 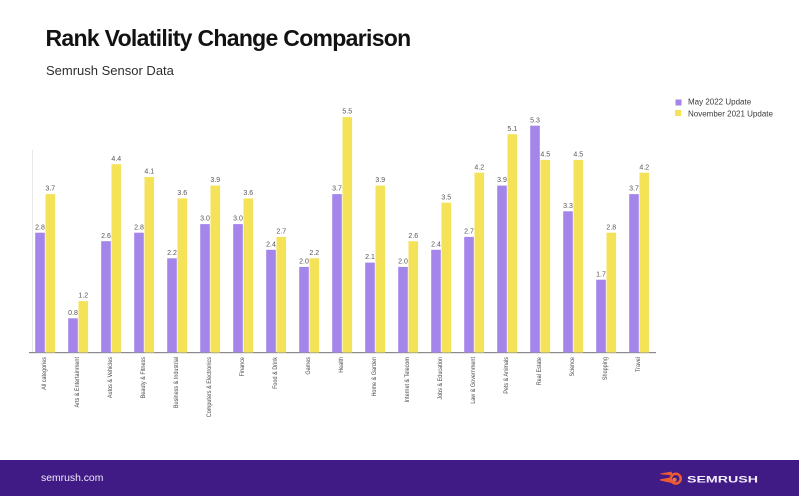 I want to click on svg-text: 4.4, so click(x=116, y=159).